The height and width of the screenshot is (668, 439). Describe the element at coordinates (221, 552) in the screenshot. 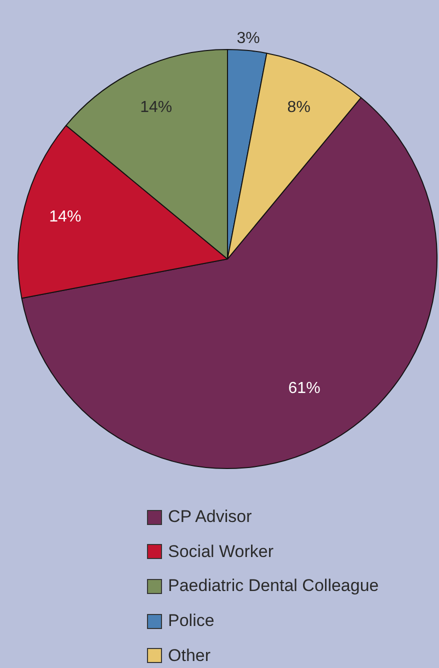

I see `legend-label: Social Worker` at that location.